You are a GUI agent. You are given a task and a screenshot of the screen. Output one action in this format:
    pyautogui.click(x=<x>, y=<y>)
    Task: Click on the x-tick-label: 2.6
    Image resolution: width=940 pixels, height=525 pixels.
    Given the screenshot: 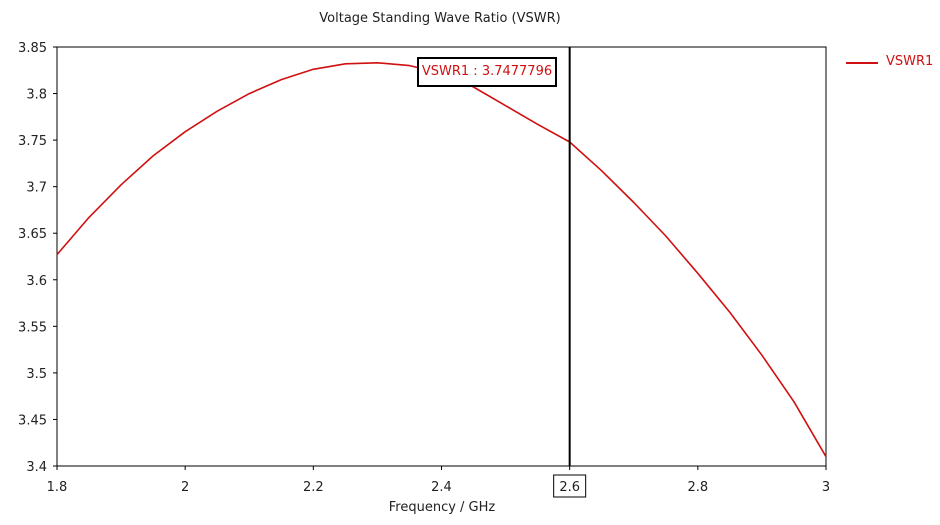 What is the action you would take?
    pyautogui.click(x=569, y=487)
    